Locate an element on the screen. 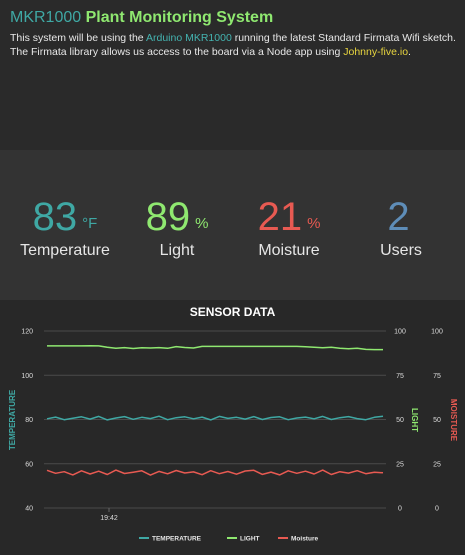 The height and width of the screenshot is (555, 465). light-axis-tick-label: 0 is located at coordinates (400, 509).